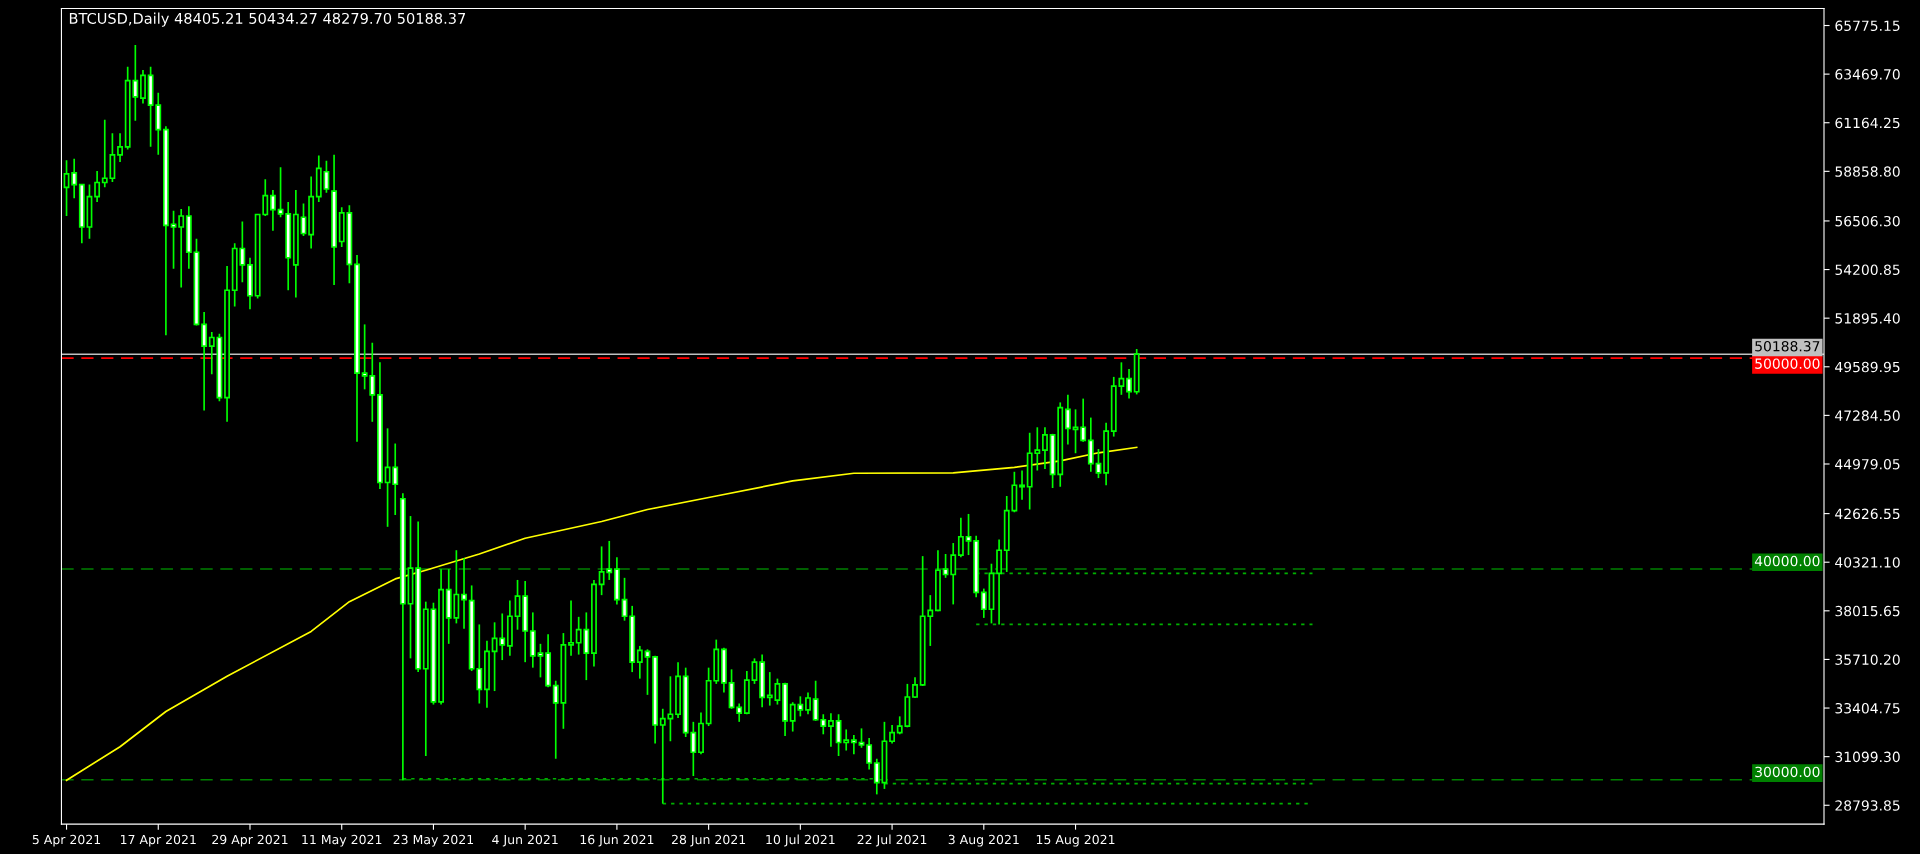 This screenshot has height=854, width=1920. What do you see at coordinates (1075, 840) in the screenshot?
I see `x-tick-label: 15 Aug 2021` at bounding box center [1075, 840].